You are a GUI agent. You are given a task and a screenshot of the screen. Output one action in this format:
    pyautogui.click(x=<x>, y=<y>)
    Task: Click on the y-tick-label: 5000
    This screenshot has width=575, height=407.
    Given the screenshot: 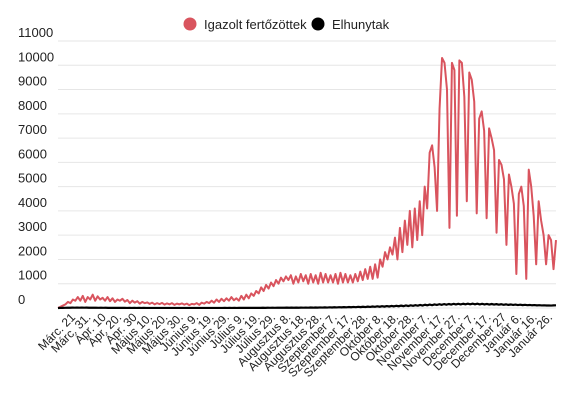 What is the action you would take?
    pyautogui.click(x=32, y=178)
    